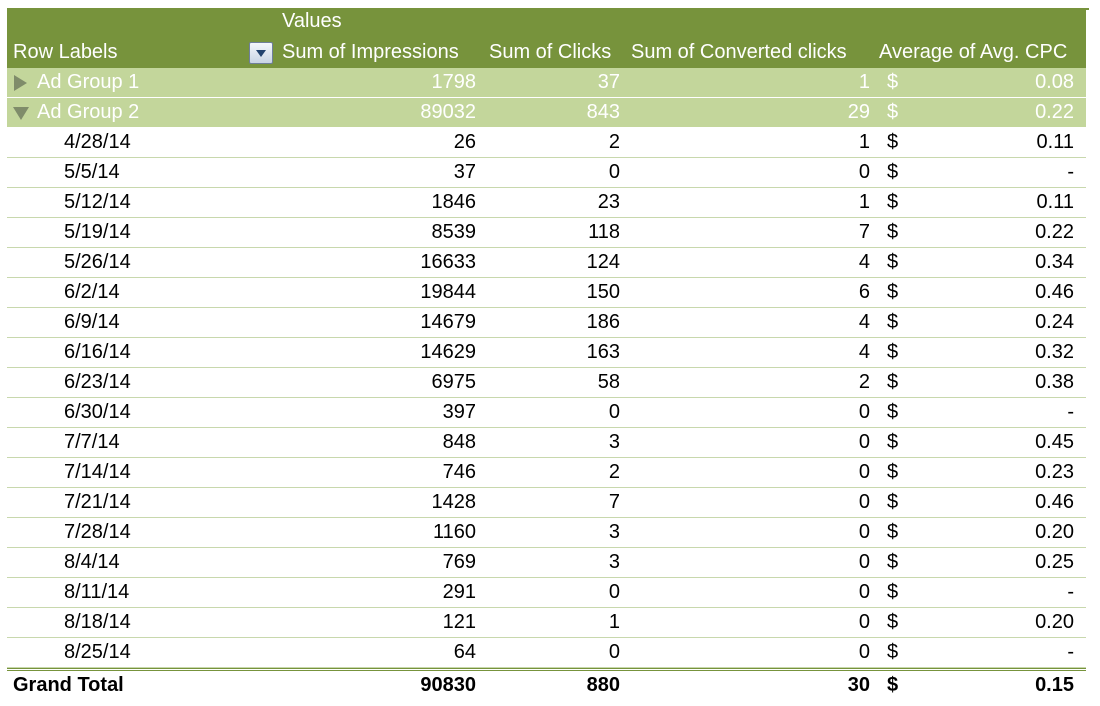  I want to click on date-label: 5/19/14, so click(97, 232).